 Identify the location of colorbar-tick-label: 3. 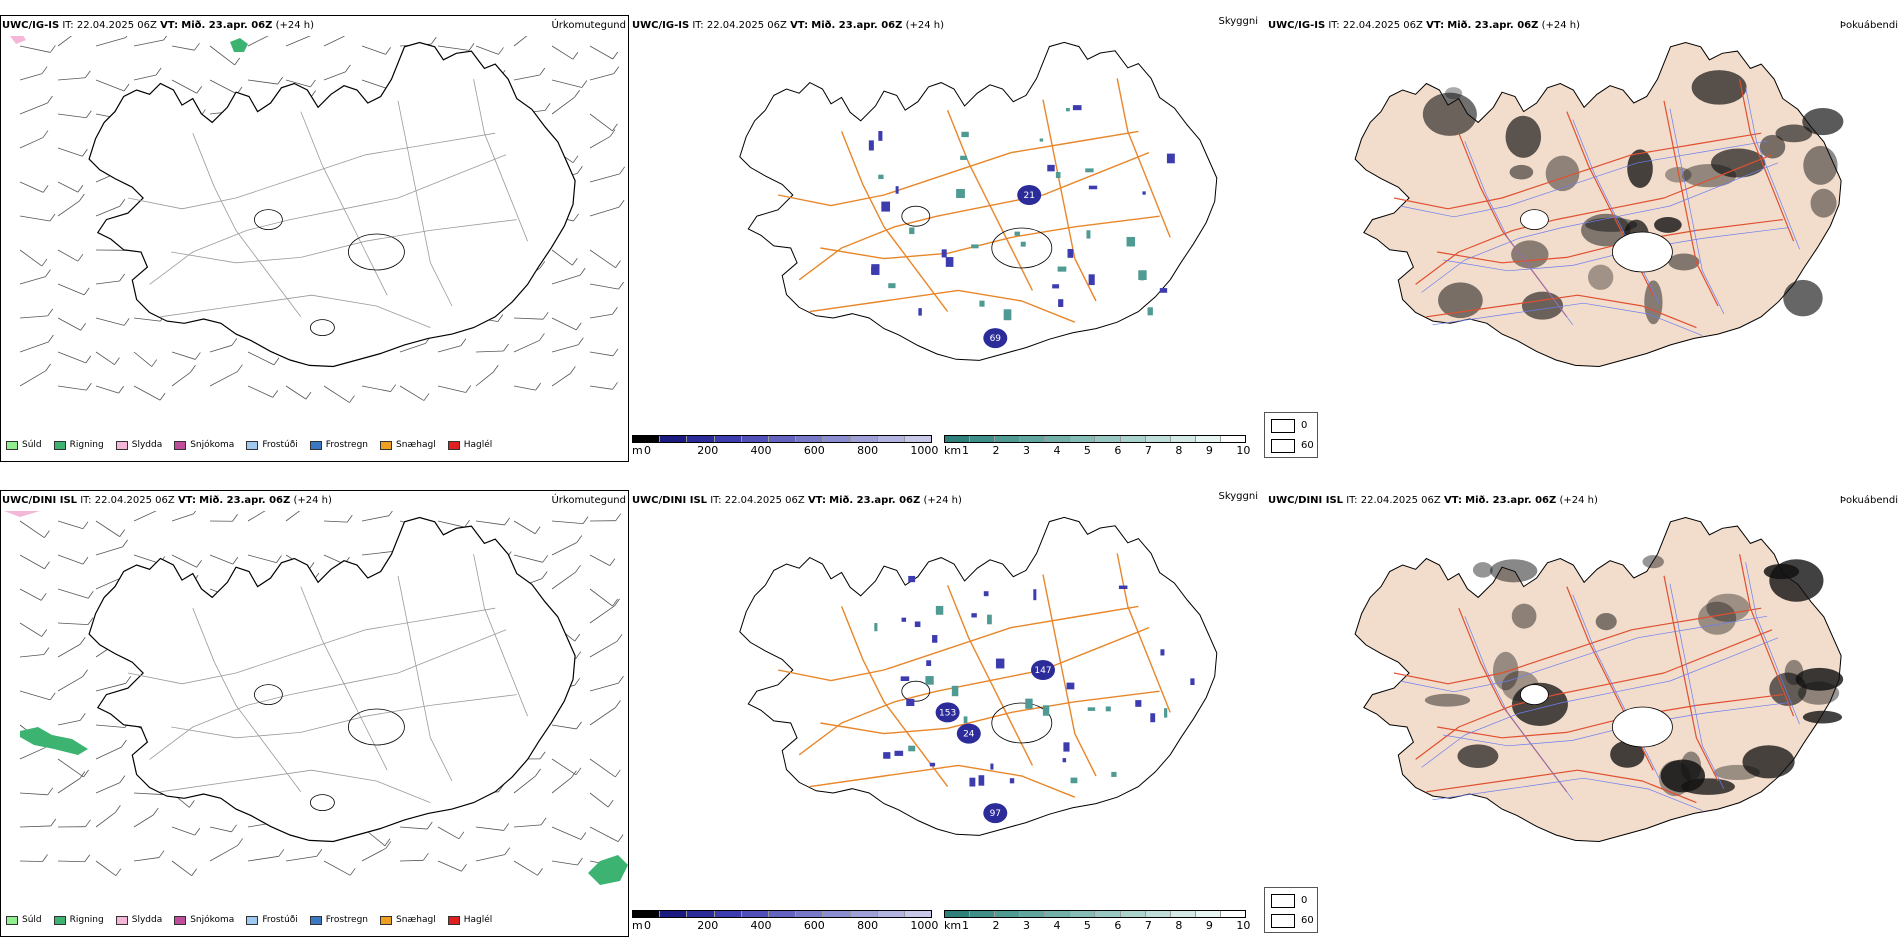
(1026, 450).